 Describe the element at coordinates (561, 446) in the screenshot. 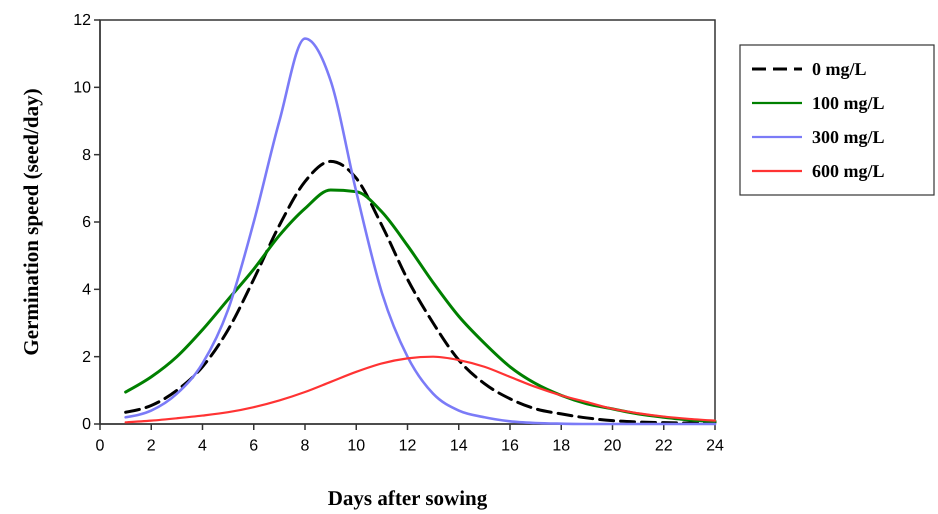

I see `x-tick-label: 18` at that location.